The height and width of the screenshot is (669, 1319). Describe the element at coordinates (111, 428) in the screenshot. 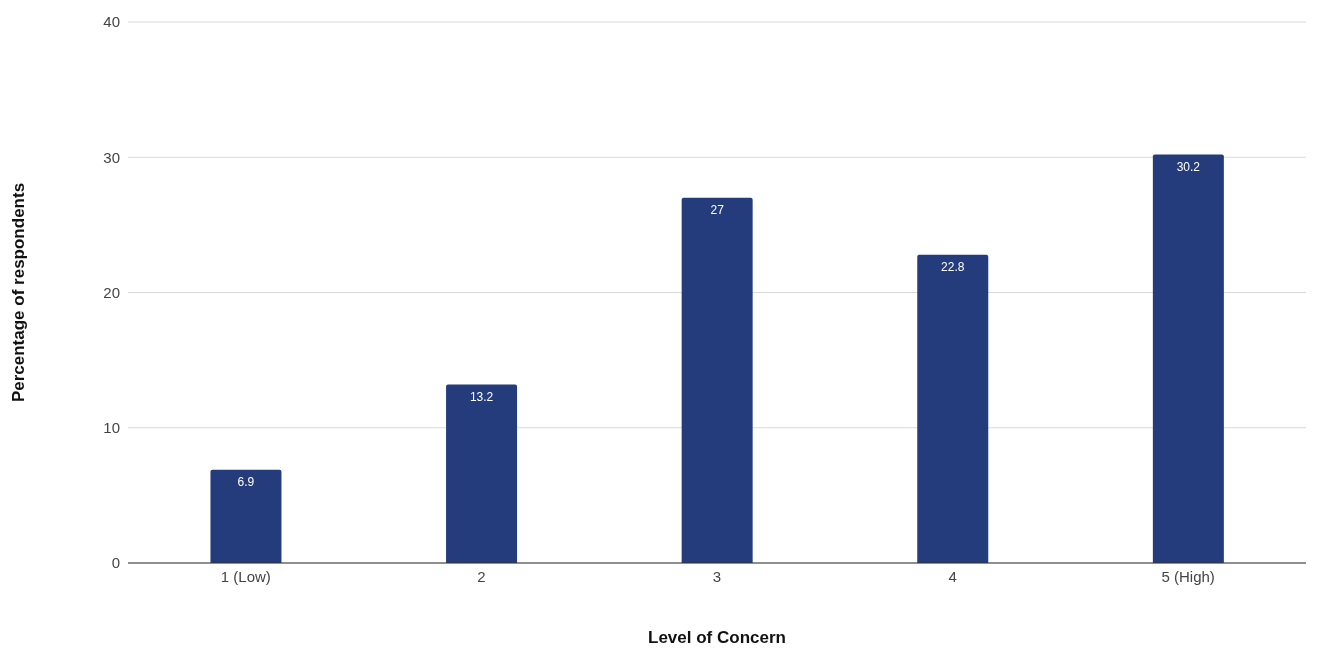

I see `y-tick-label: 10` at that location.